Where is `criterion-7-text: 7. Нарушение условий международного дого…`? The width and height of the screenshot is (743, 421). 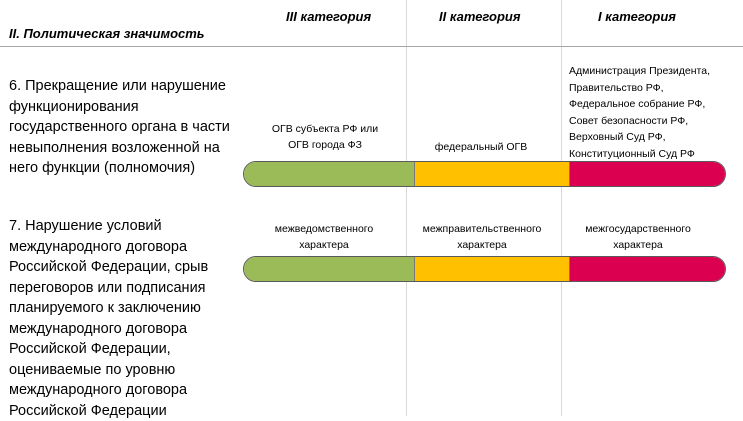
criterion-7-text: 7. Нарушение условий международного дого… is located at coordinates (109, 318).